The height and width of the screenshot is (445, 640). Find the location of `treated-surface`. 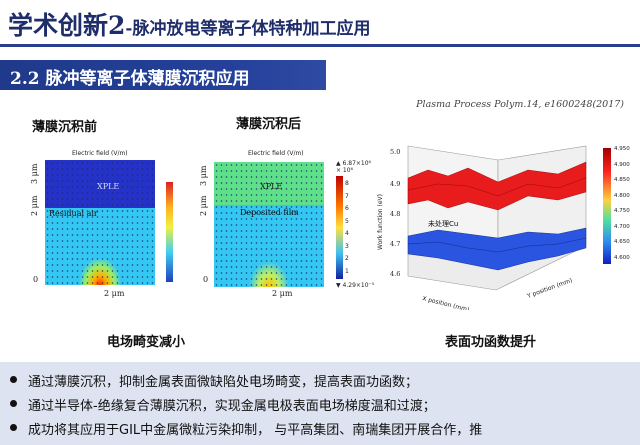

treated-surface is located at coordinates (497, 186).